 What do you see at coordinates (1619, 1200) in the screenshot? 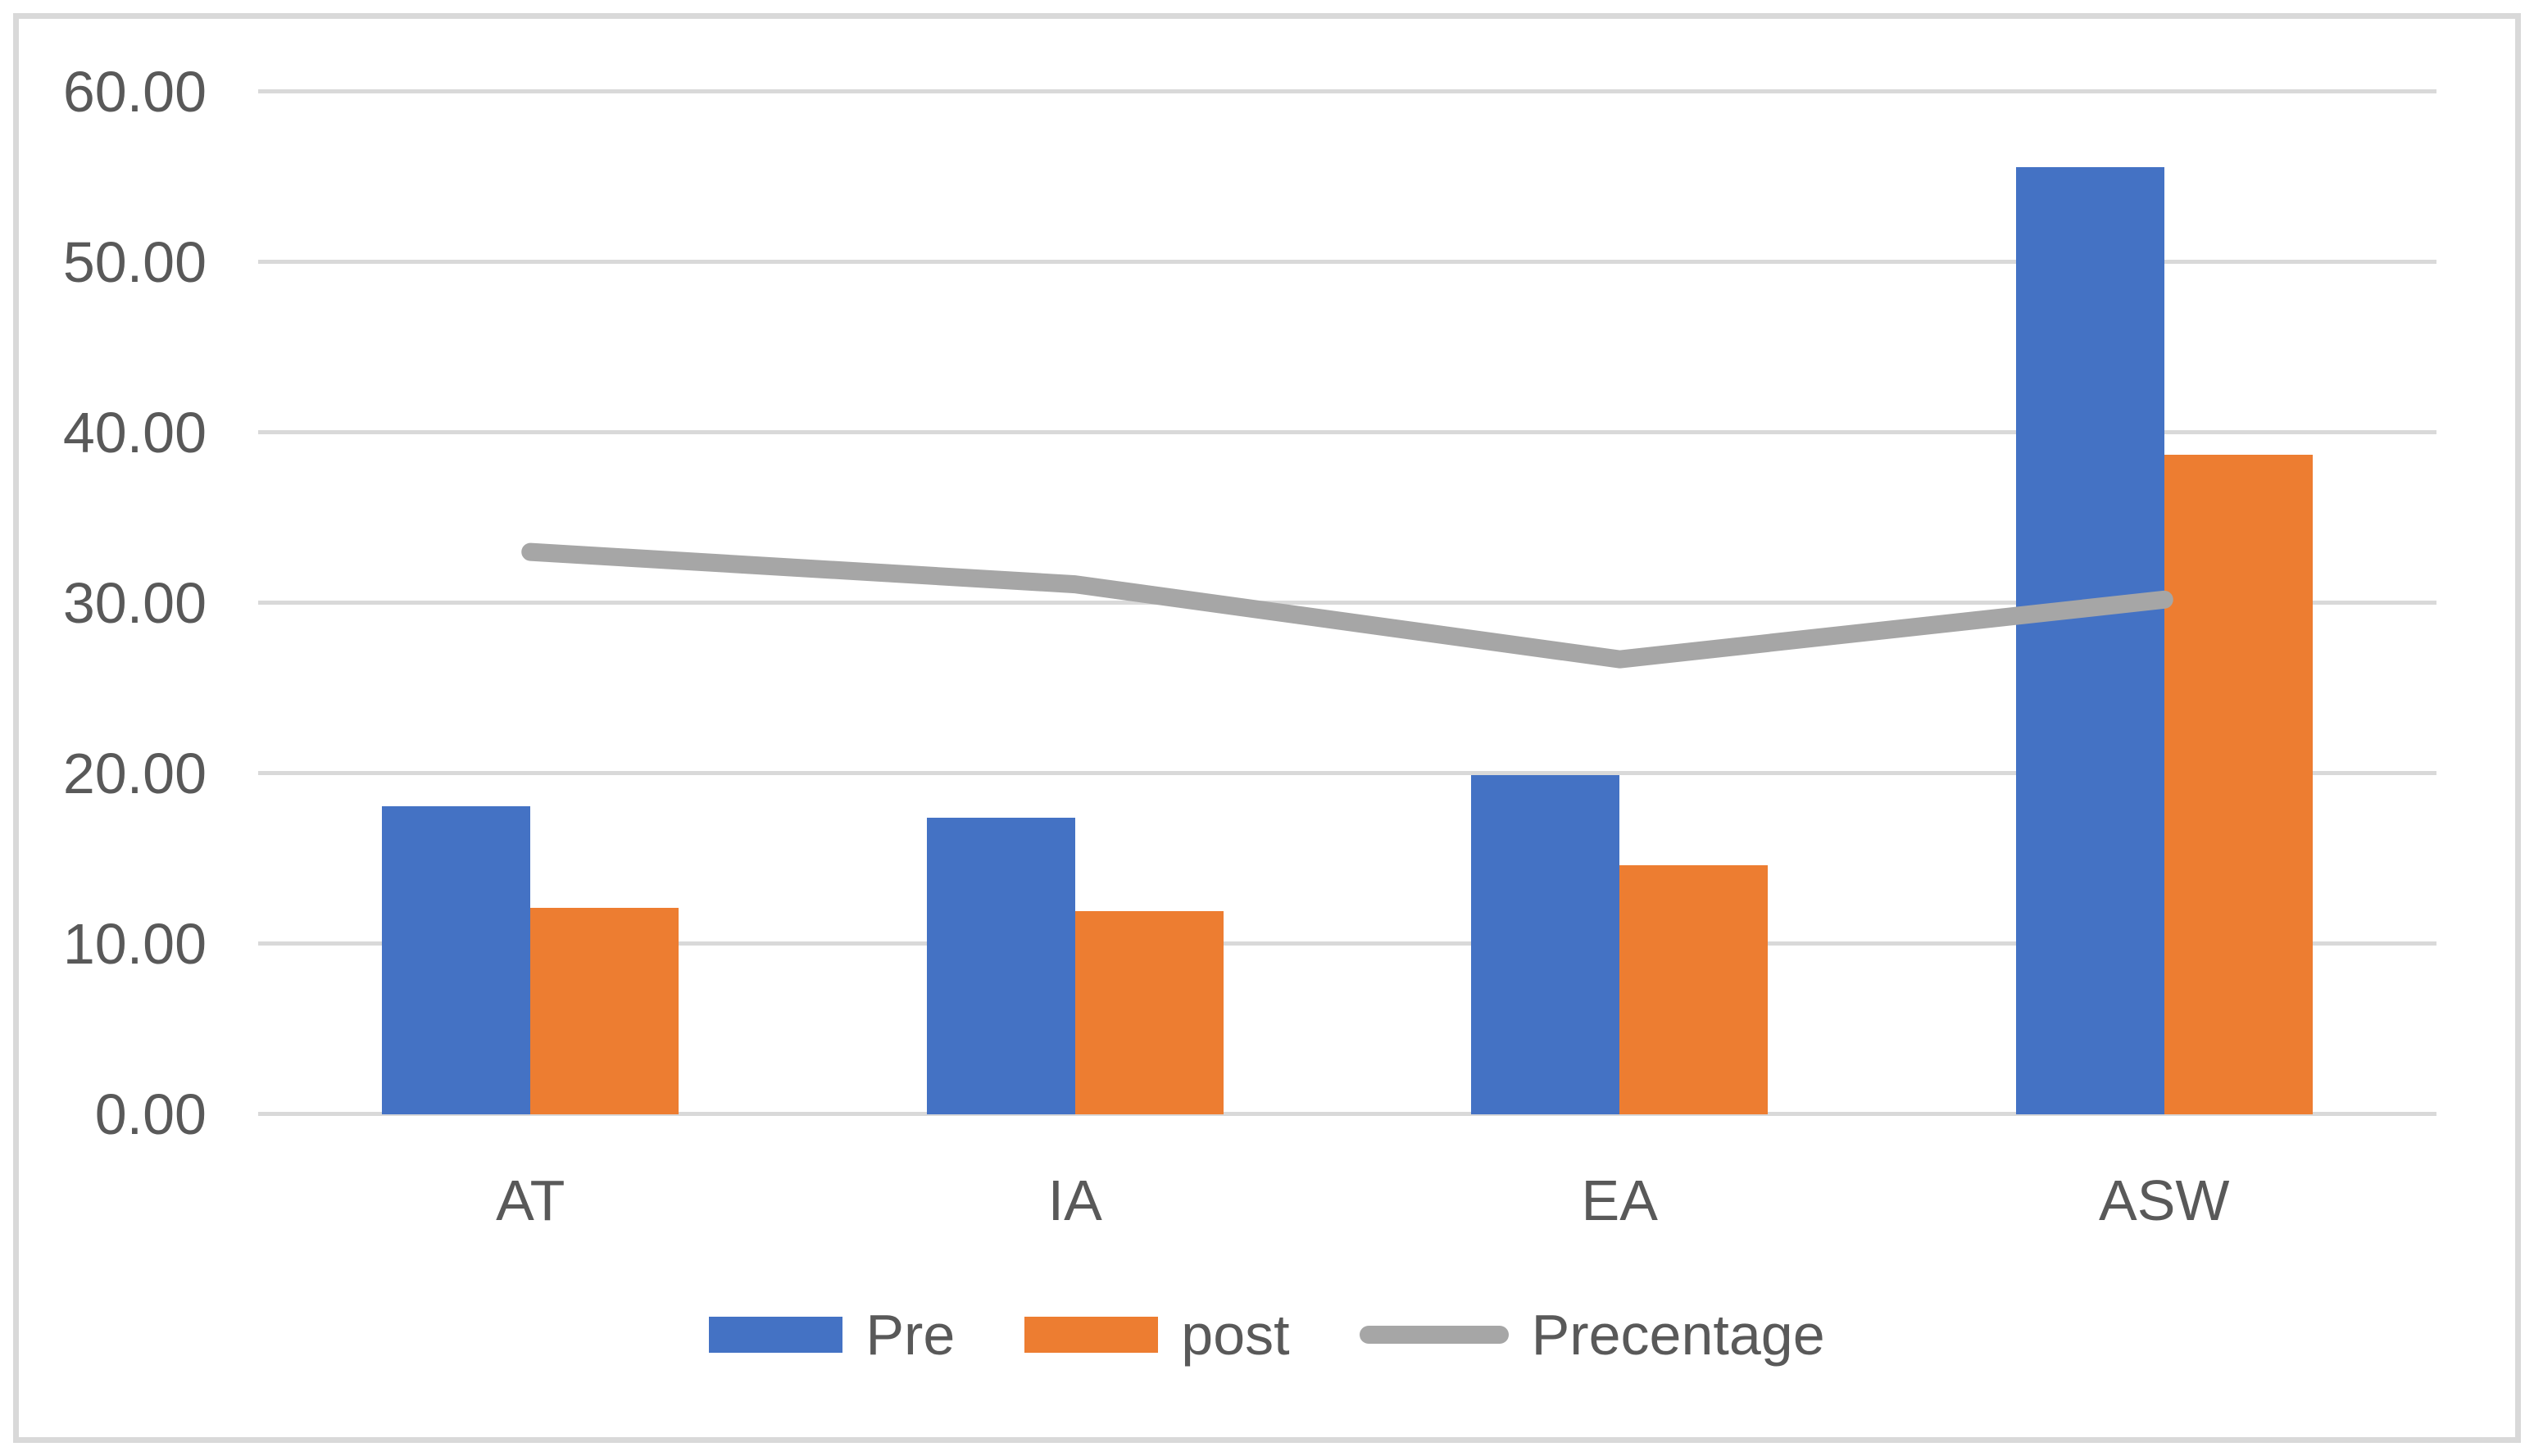
I see `x-axis-tick-label: EA` at bounding box center [1619, 1200].